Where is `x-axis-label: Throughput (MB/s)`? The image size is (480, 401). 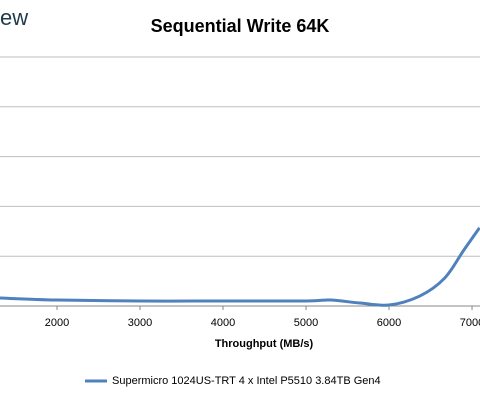
x-axis-label: Throughput (MB/s) is located at coordinates (264, 344).